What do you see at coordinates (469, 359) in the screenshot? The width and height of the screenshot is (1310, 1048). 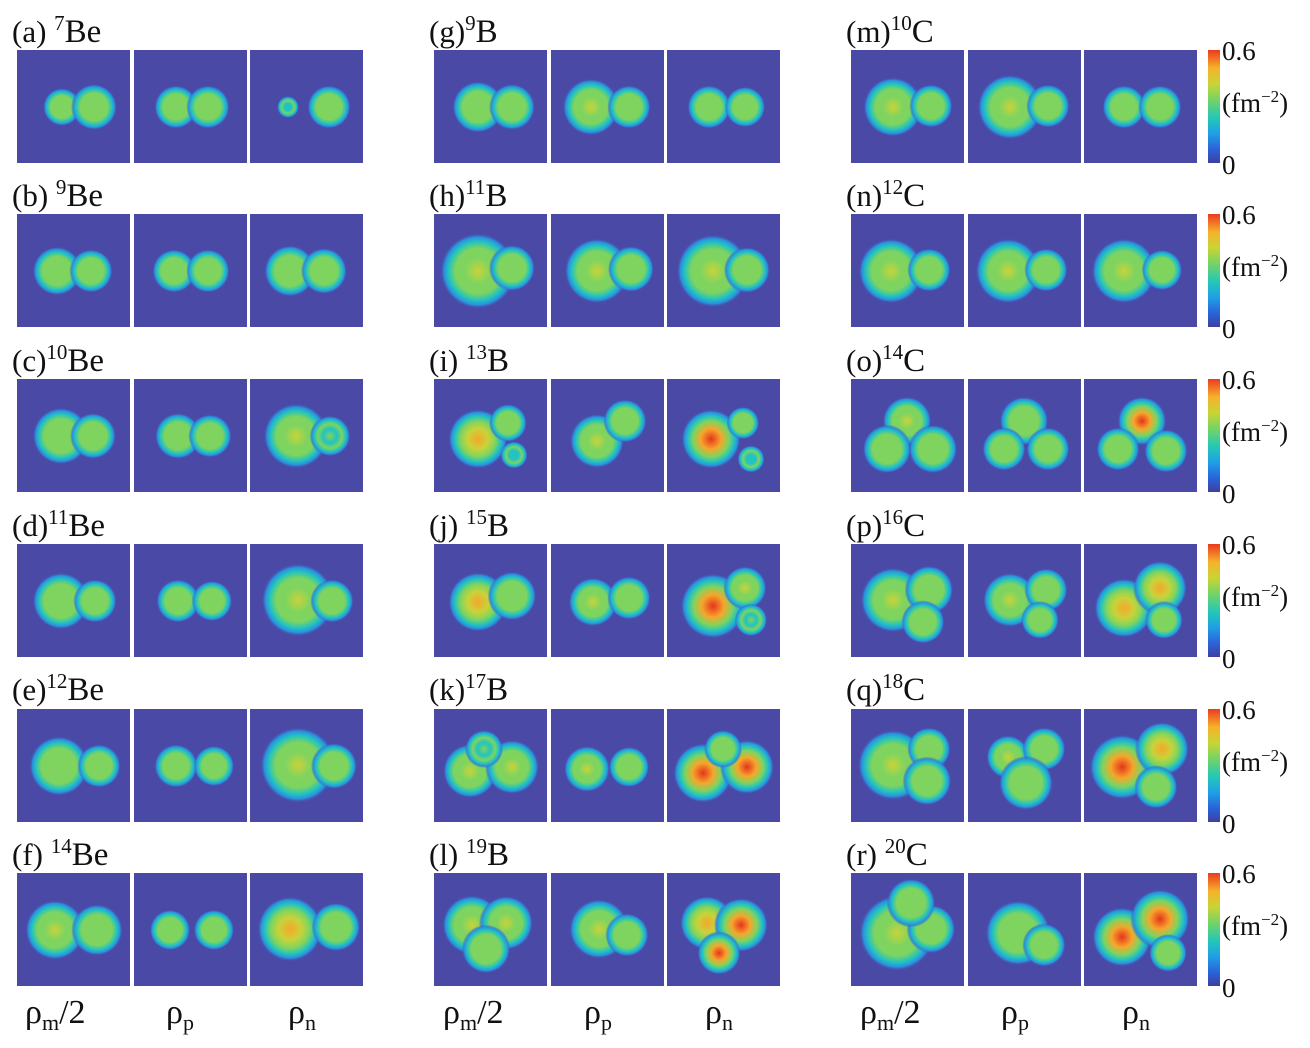 I see `label-13B: (i) 13B` at bounding box center [469, 359].